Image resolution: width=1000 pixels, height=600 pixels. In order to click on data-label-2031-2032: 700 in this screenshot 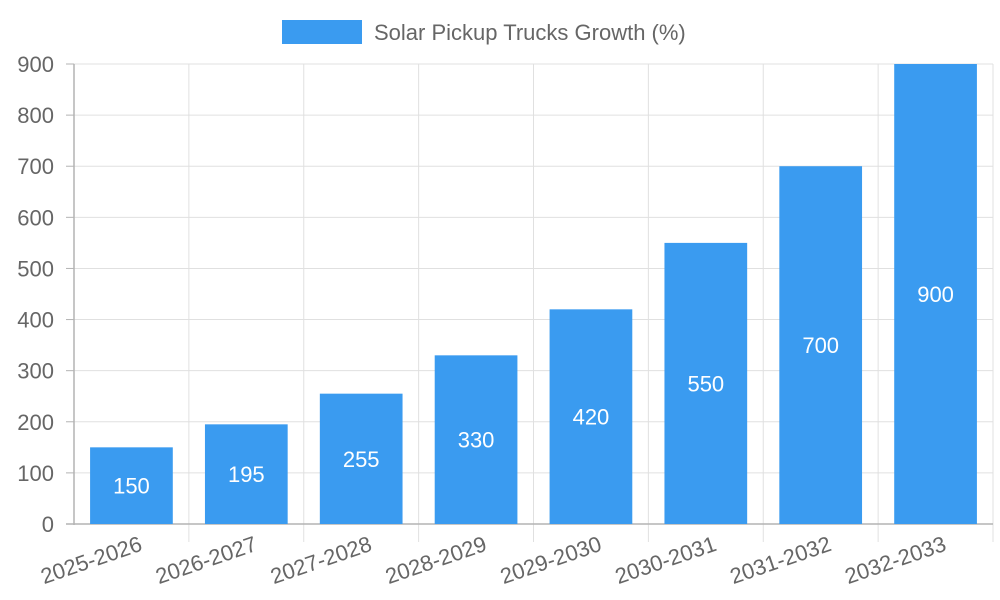, I will do `click(820, 345)`.